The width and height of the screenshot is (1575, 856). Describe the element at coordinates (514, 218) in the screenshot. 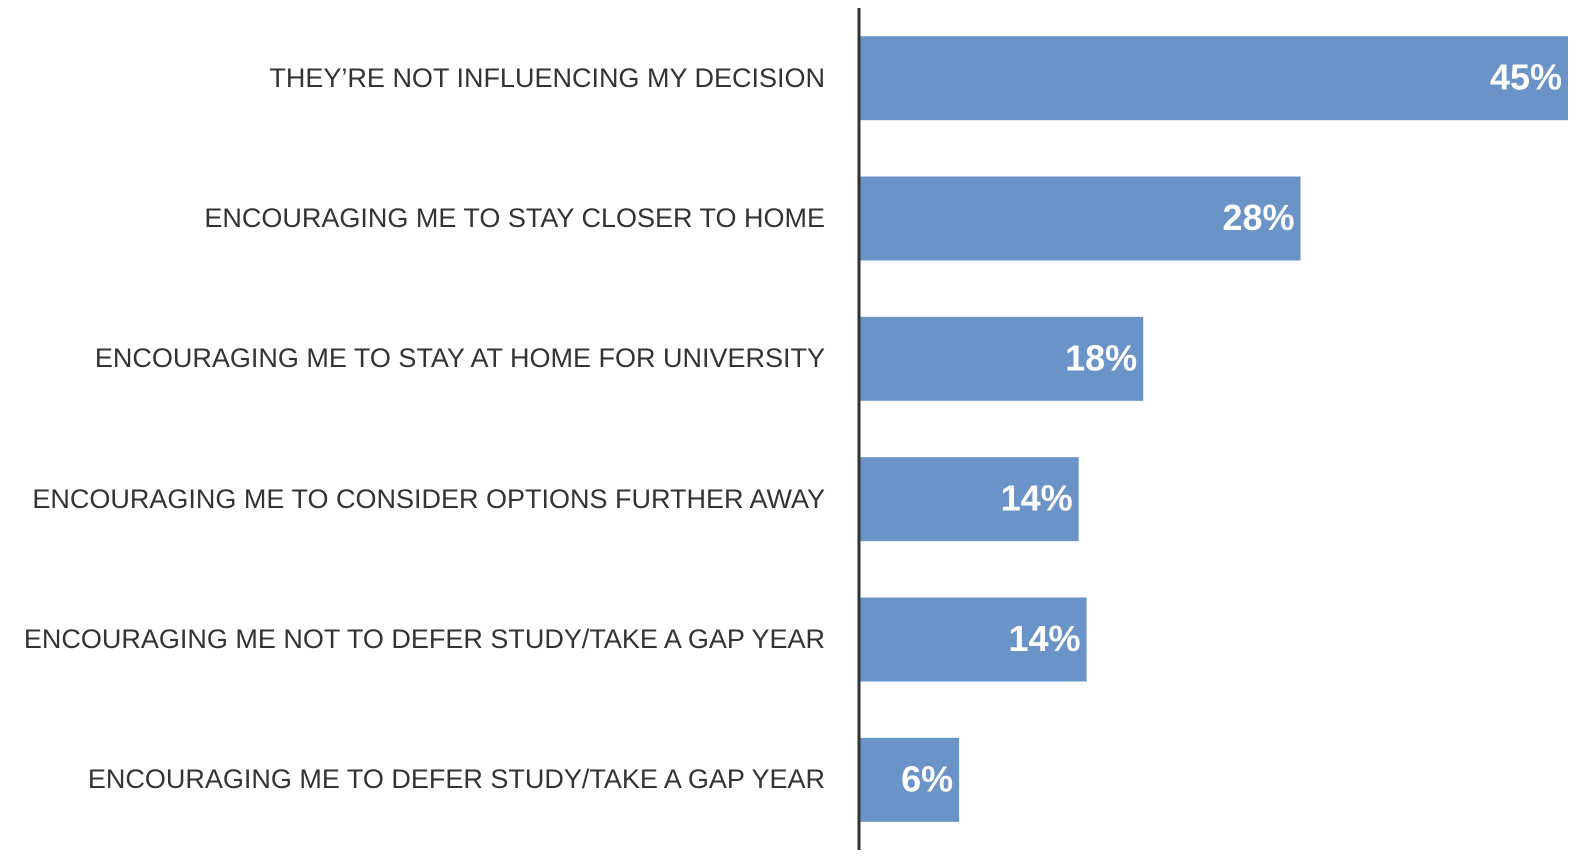

I see `category-label: ENCOURAGING ME TO STAY CLOSER TO HOME` at that location.